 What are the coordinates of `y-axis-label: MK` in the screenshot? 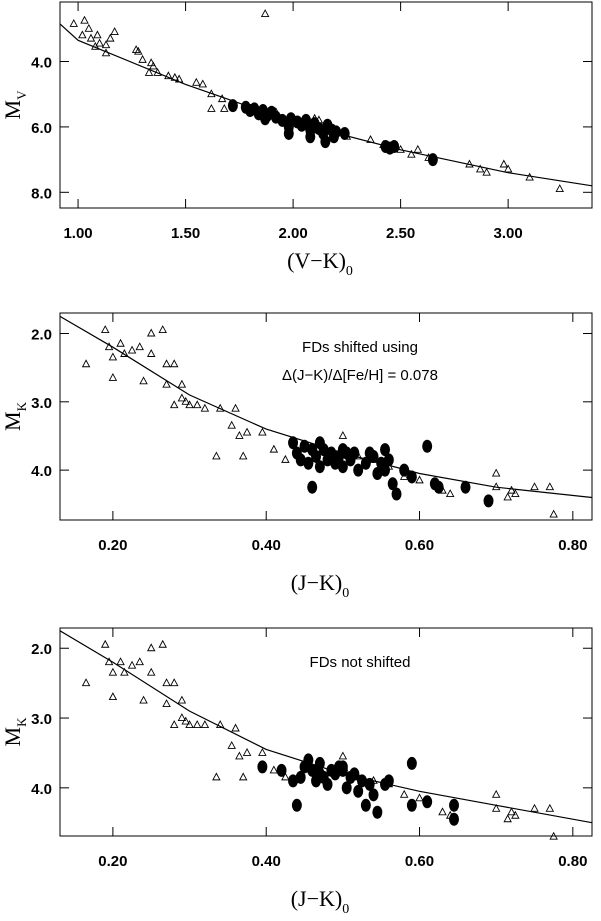 It's located at (14, 732).